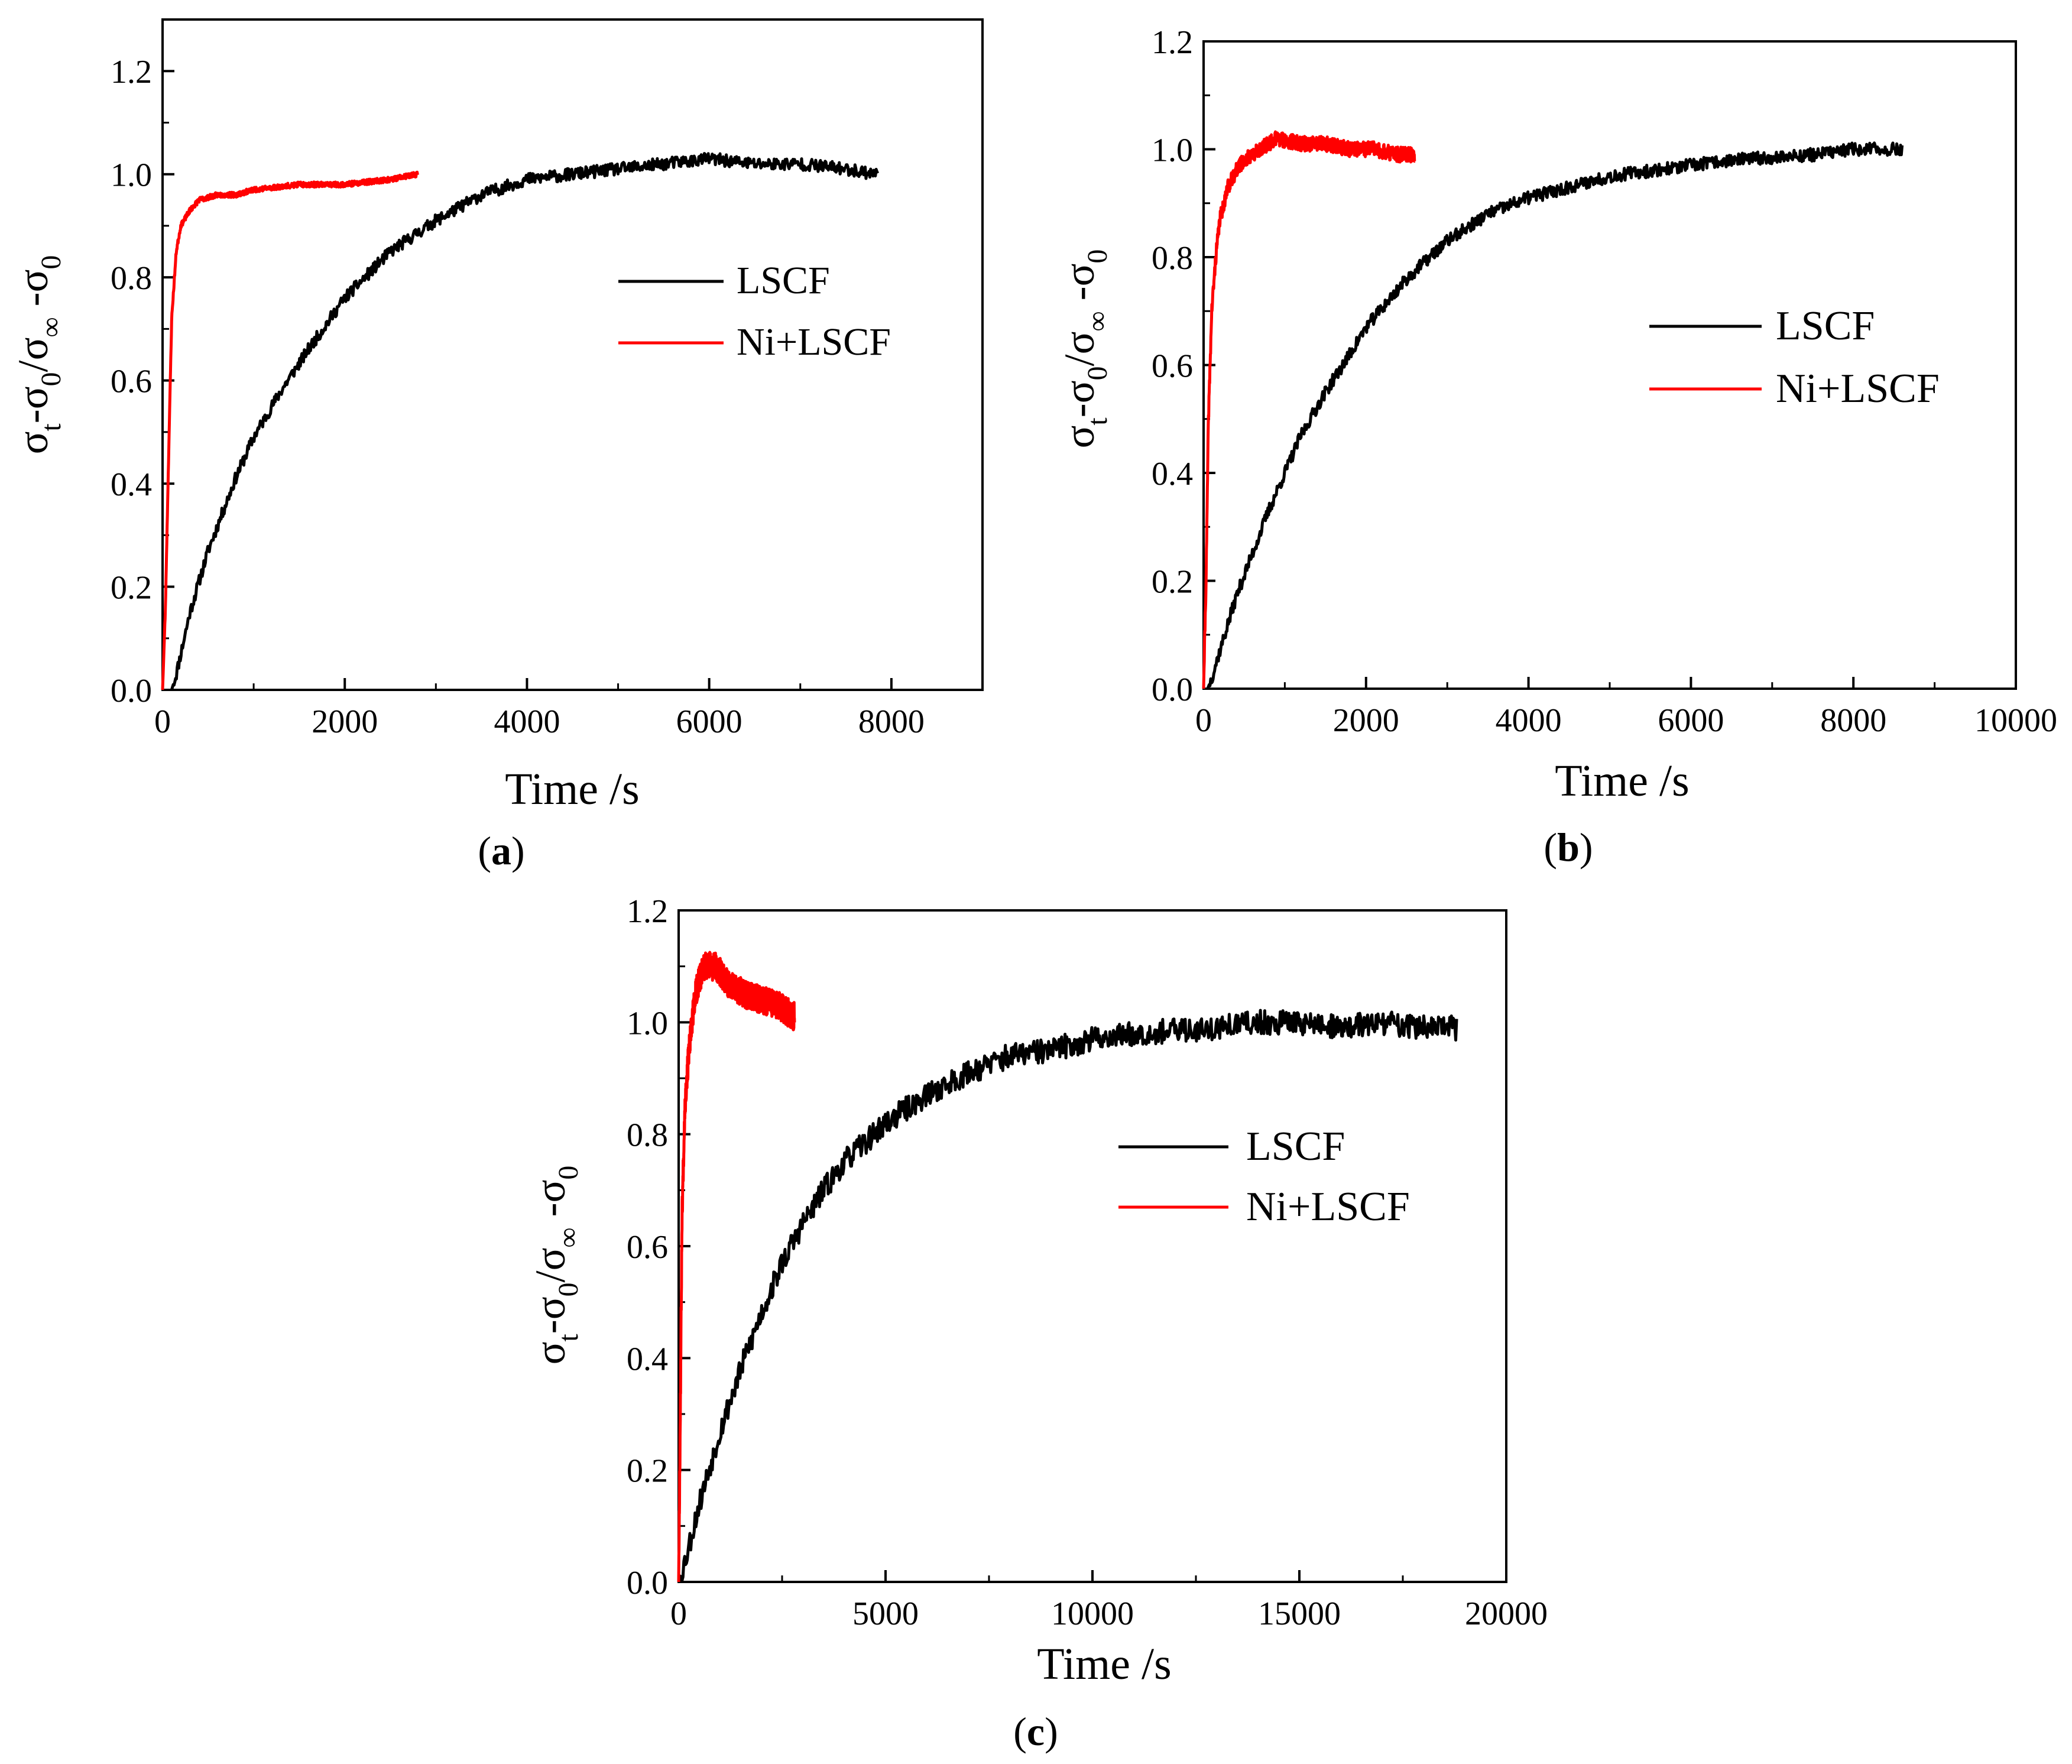 This screenshot has height=1764, width=2072. Describe the element at coordinates (1825, 326) in the screenshot. I see `legend-label-lscf-b: LSCF` at that location.